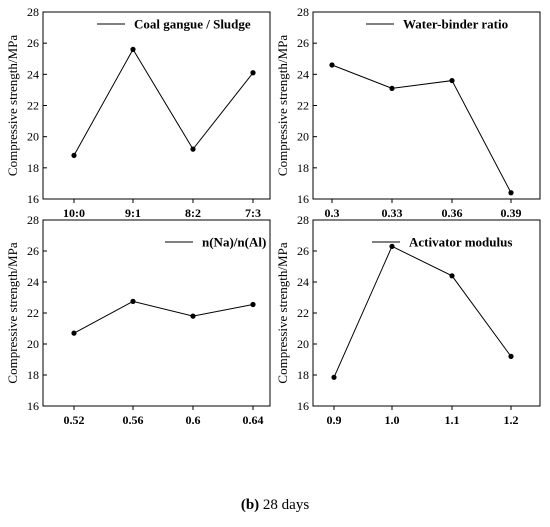 The width and height of the screenshot is (550, 527). Describe the element at coordinates (392, 213) in the screenshot. I see `x-tick-label: 0.33` at that location.